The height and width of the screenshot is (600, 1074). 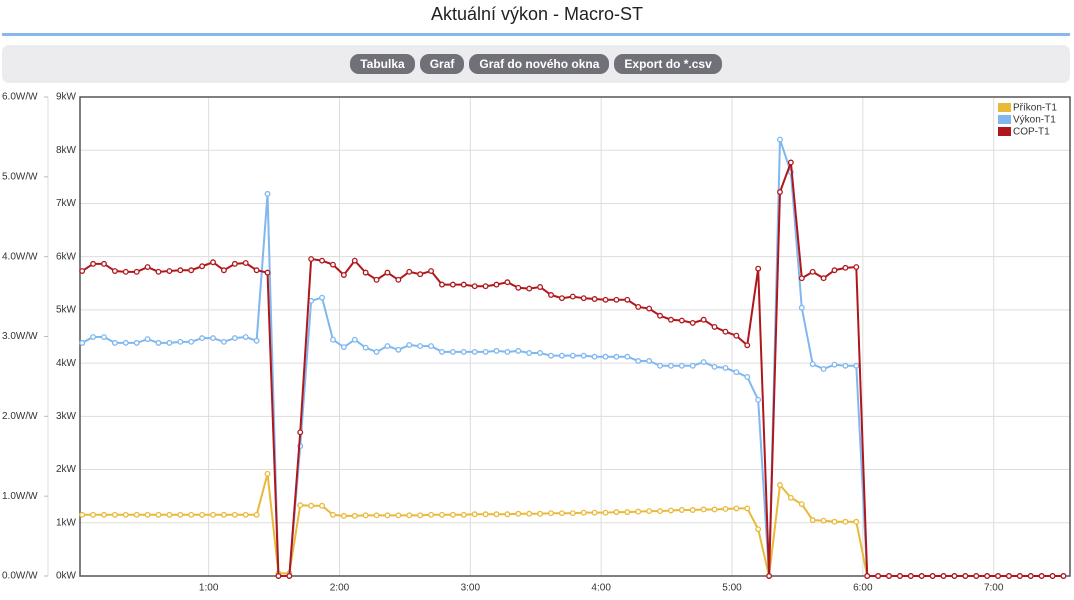 What do you see at coordinates (668, 64) in the screenshot?
I see `toolbar-button: Export do *.csv` at bounding box center [668, 64].